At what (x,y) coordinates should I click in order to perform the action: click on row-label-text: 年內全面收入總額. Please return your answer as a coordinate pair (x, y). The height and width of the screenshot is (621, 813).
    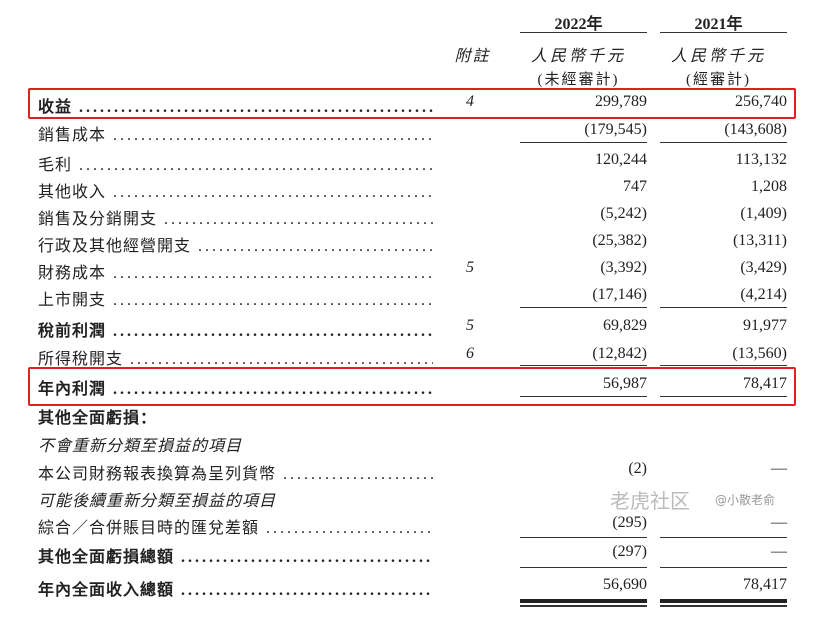
    Looking at the image, I should click on (106, 590).